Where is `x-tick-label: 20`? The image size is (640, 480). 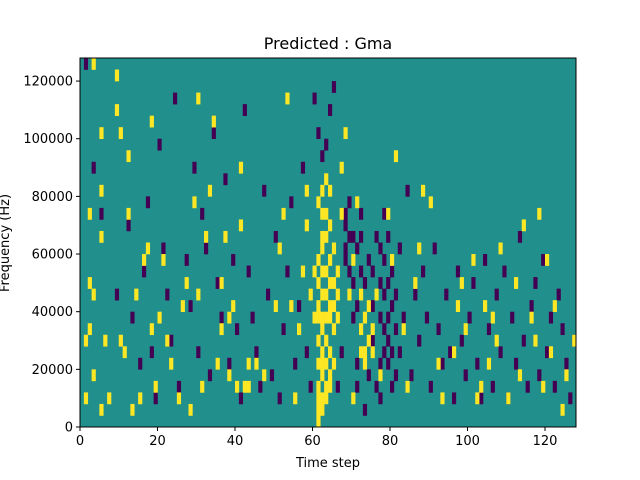 x-tick-label: 20 is located at coordinates (157, 441).